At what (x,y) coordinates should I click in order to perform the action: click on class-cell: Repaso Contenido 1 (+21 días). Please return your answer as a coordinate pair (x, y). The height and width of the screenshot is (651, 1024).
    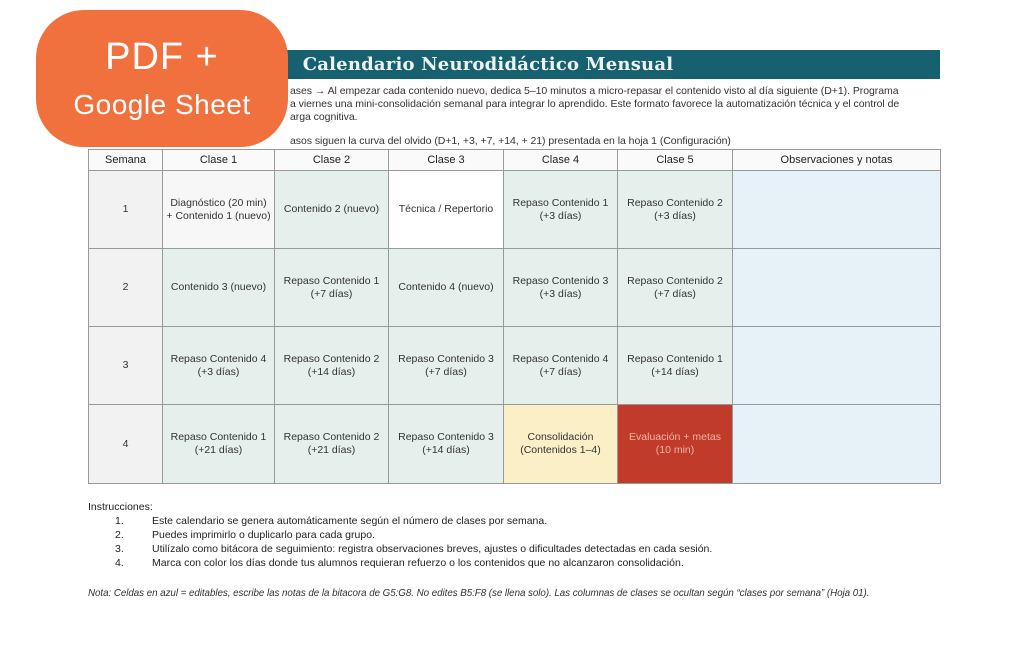
    Looking at the image, I should click on (218, 444).